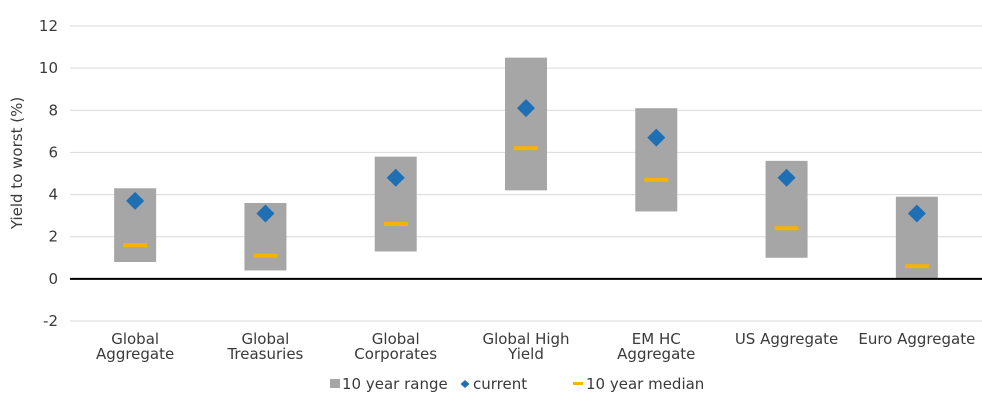 This screenshot has width=982, height=394. What do you see at coordinates (53, 279) in the screenshot?
I see `y-tick-label: 0` at bounding box center [53, 279].